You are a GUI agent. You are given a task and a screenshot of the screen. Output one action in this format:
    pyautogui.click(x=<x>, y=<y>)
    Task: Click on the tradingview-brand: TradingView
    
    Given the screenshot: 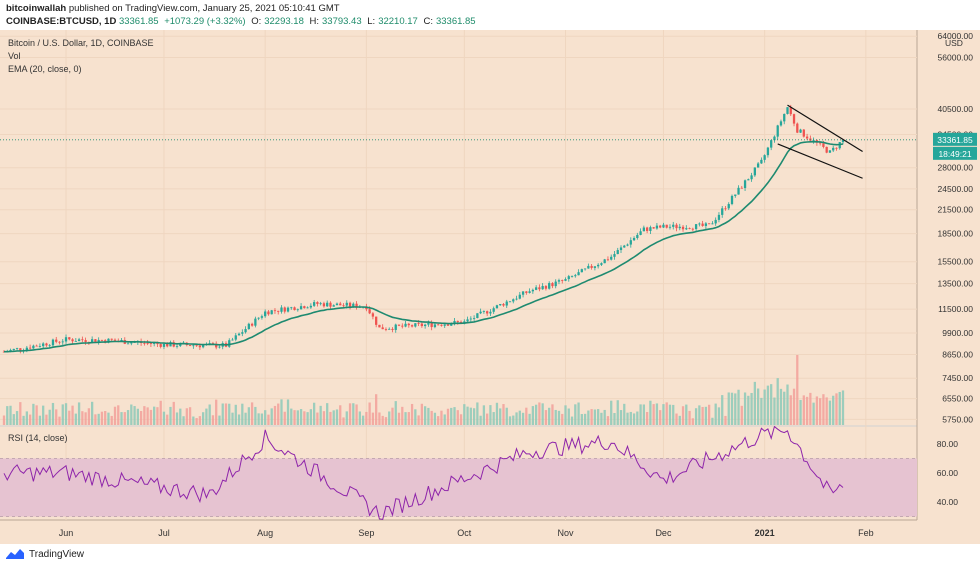 What is the action you would take?
    pyautogui.click(x=57, y=554)
    